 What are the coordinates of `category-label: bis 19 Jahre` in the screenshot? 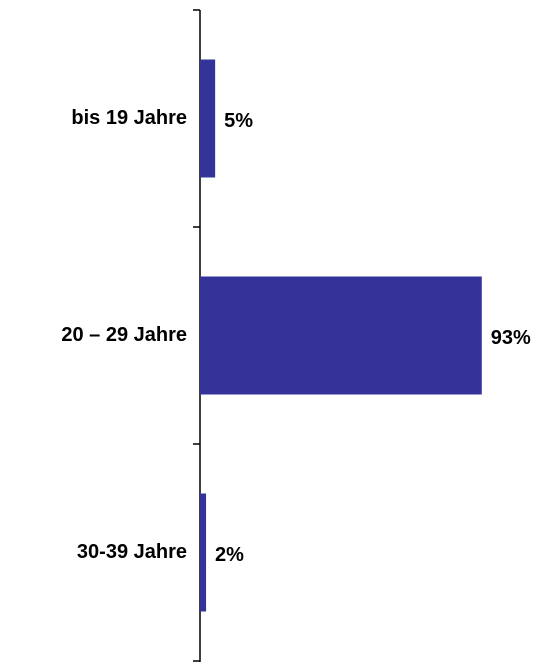 It's located at (129, 118).